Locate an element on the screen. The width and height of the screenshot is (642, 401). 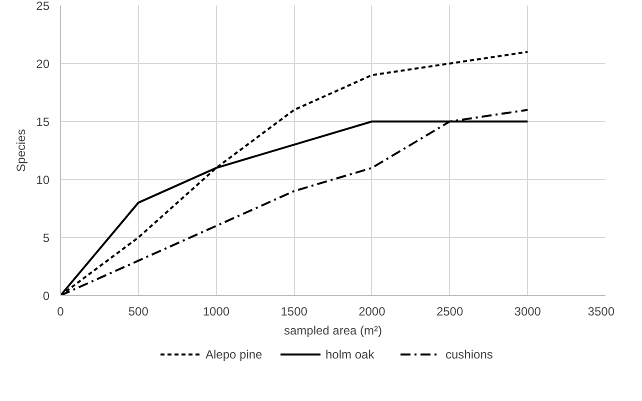
y-tick-label: 15 is located at coordinates (43, 122).